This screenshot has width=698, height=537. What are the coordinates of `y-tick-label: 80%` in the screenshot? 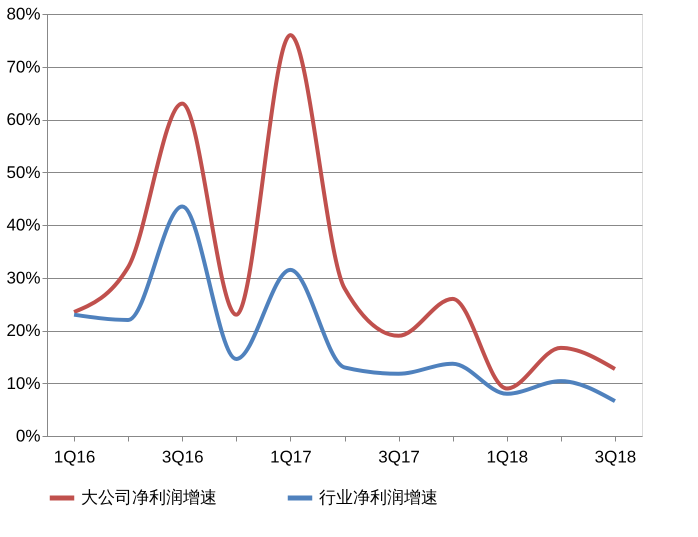 It's located at (23, 14).